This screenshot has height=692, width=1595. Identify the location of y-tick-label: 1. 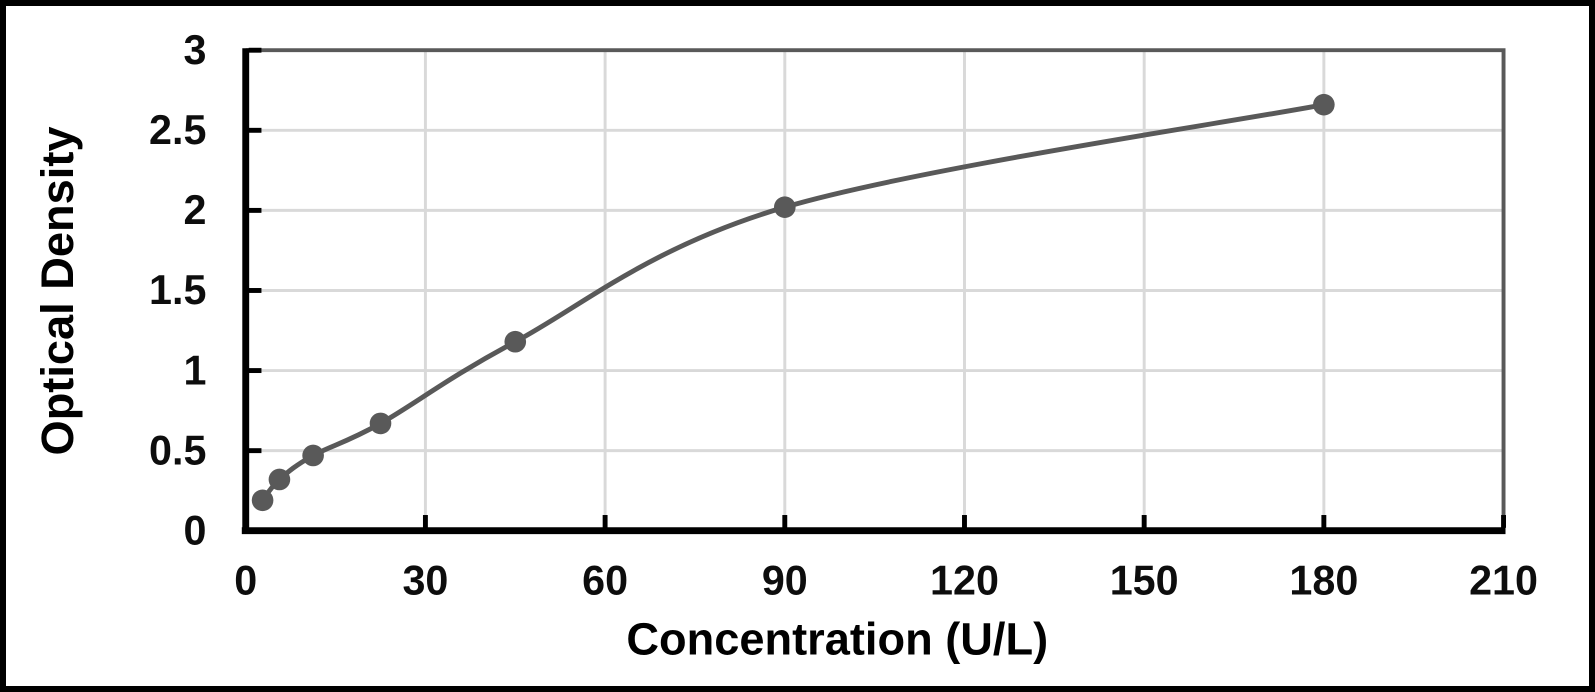
(194, 370).